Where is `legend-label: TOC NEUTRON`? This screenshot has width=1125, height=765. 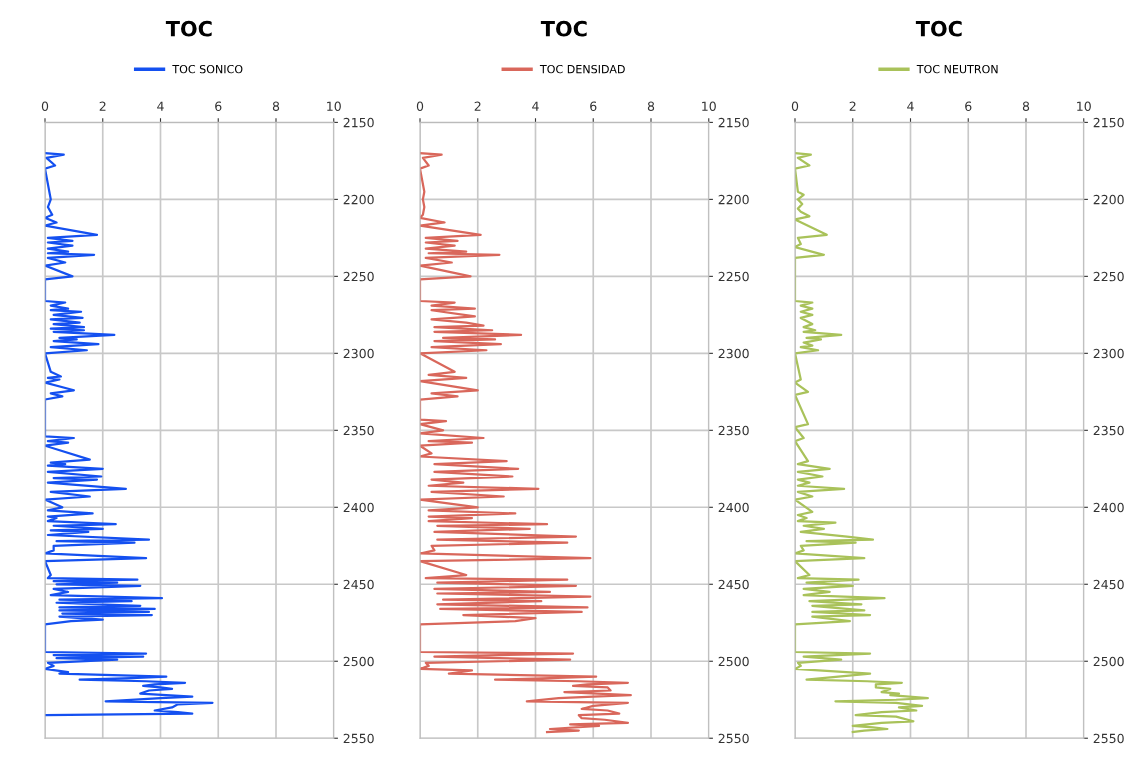 legend-label: TOC NEUTRON is located at coordinates (957, 69).